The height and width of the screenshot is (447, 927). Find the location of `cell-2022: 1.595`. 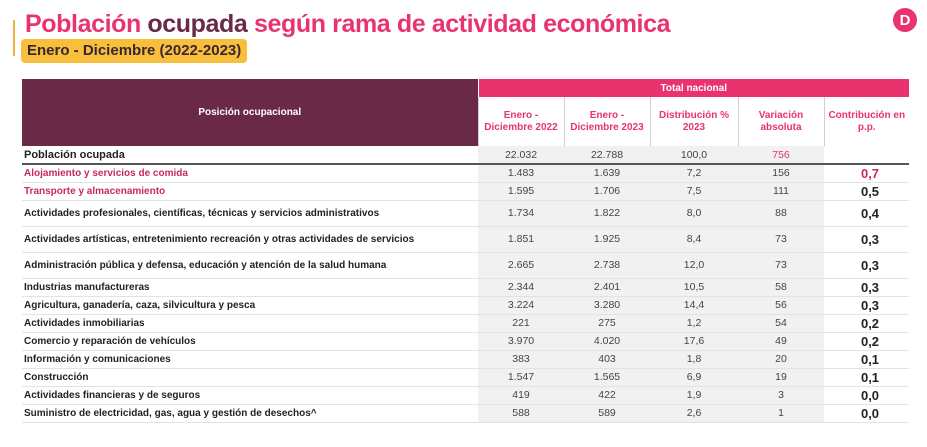

cell-2022: 1.595 is located at coordinates (521, 191).